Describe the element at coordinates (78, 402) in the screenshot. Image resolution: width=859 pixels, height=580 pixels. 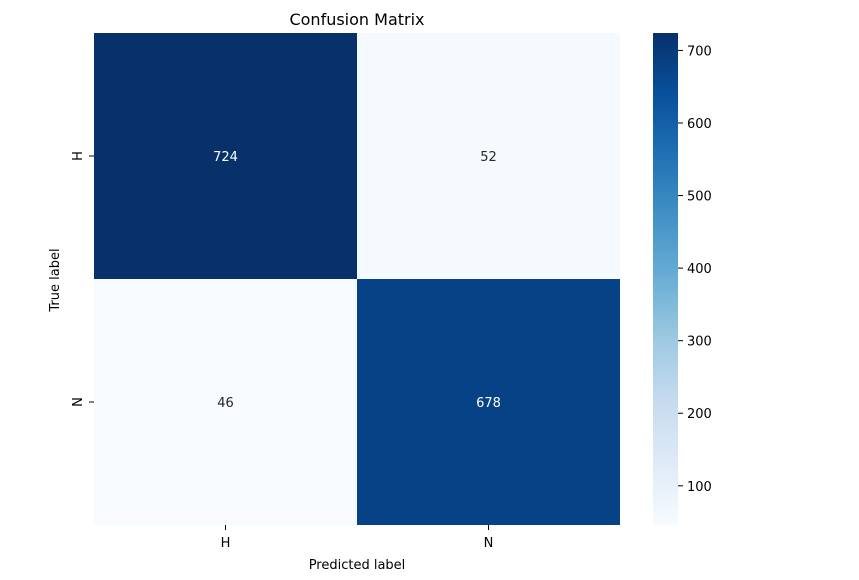
I see `y-tick-label: N` at that location.